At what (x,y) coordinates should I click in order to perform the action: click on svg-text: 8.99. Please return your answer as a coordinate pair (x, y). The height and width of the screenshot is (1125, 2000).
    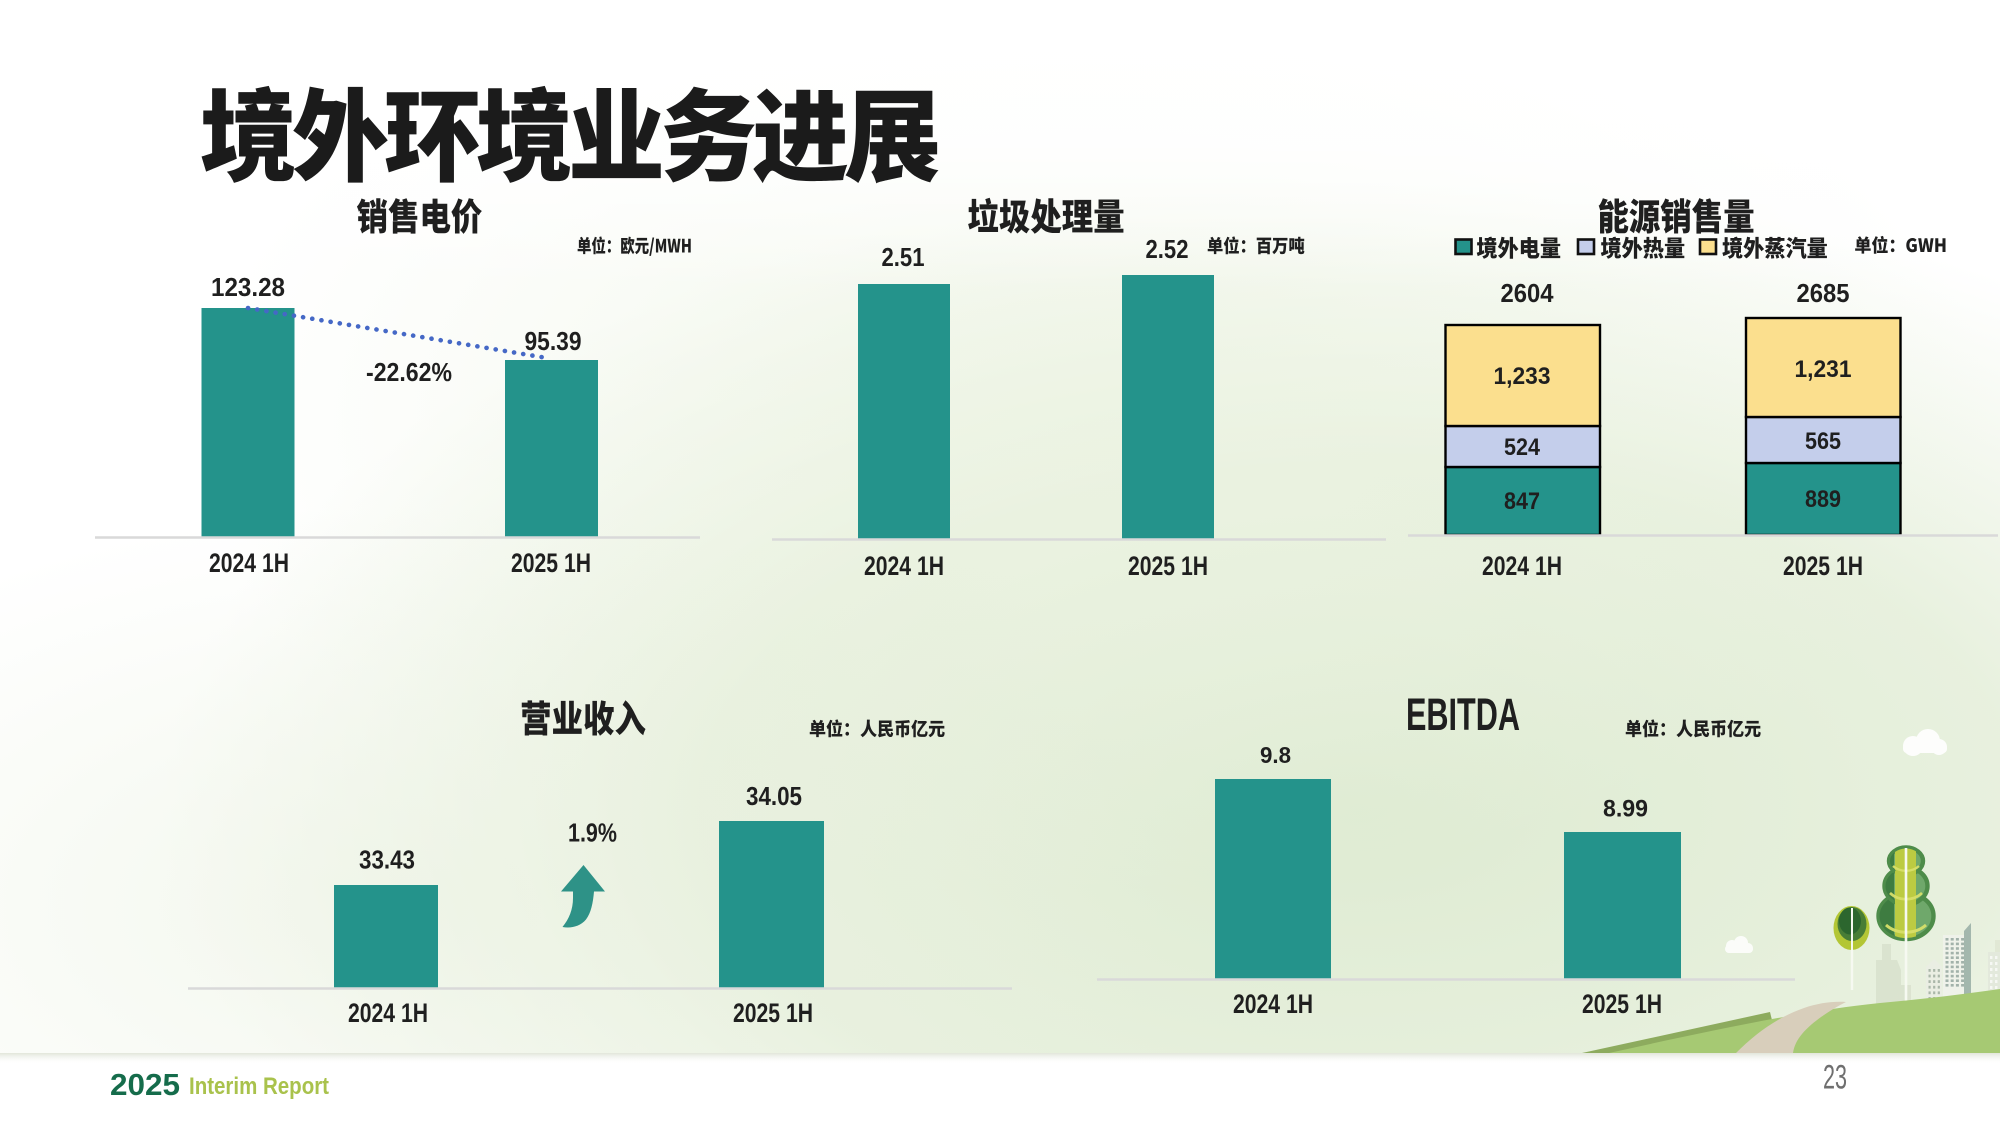
    Looking at the image, I should click on (1625, 809).